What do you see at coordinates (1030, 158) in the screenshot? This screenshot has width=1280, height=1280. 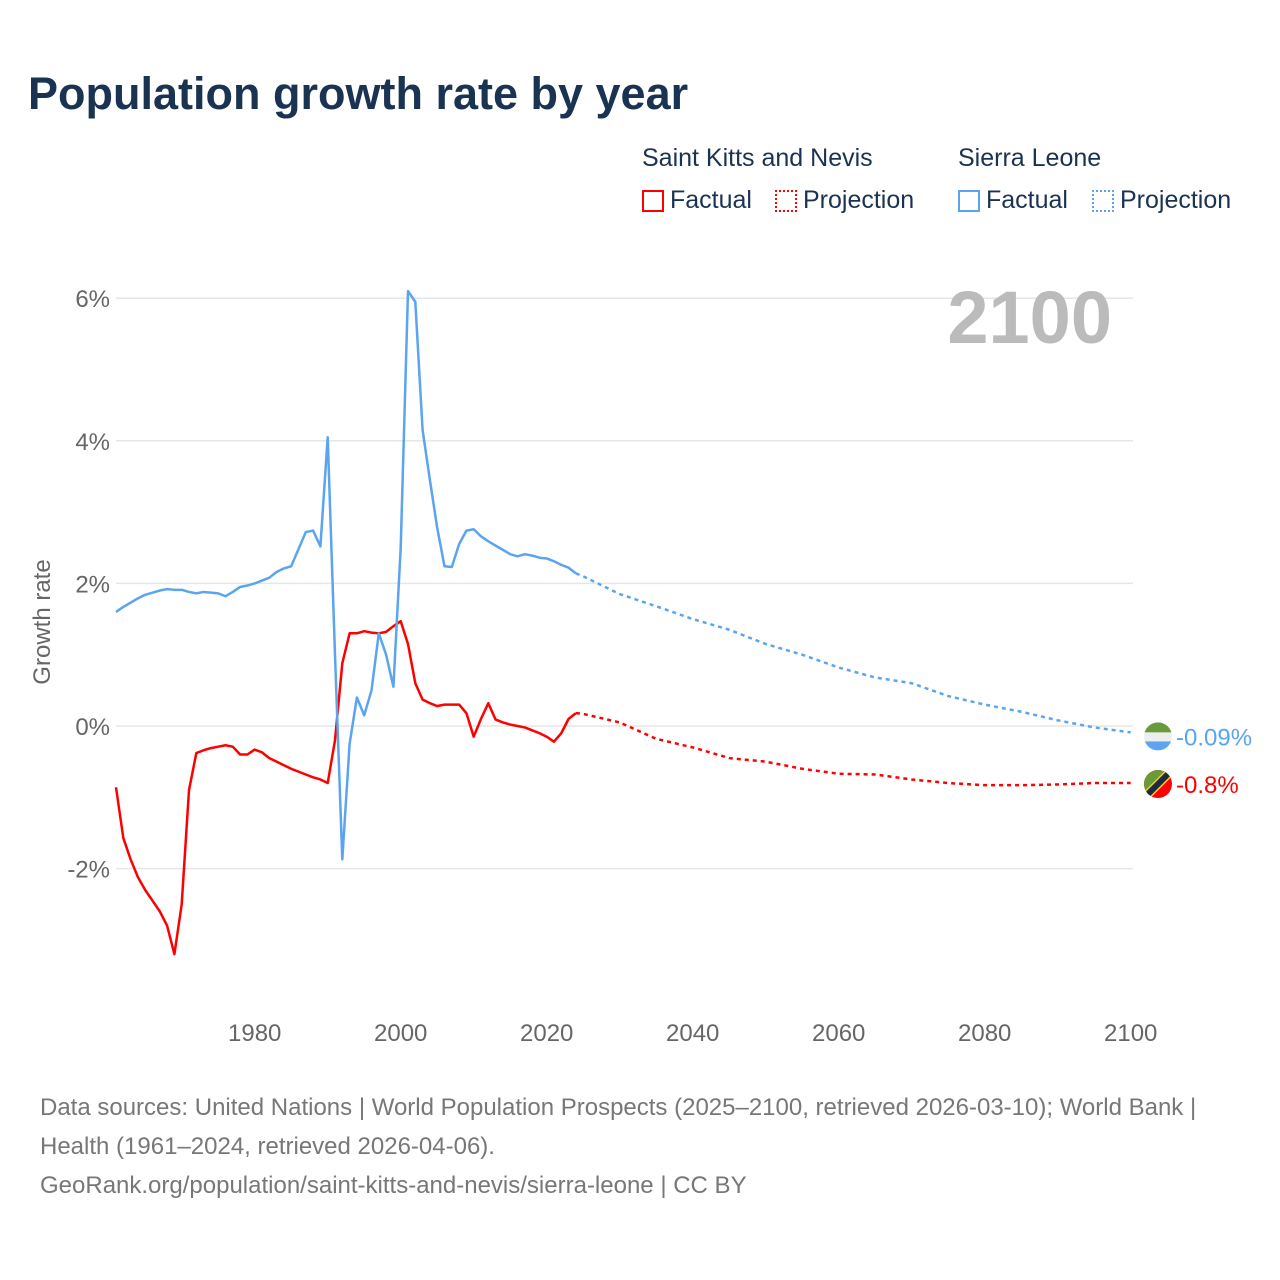 I see `legend-group-sierra-leone: Sierra Leone` at bounding box center [1030, 158].